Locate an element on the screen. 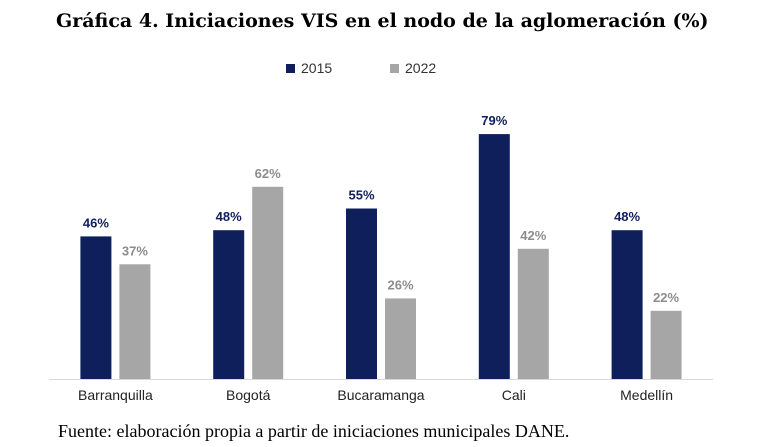 The image size is (760, 447). legend-item-2022: 2022 is located at coordinates (413, 68).